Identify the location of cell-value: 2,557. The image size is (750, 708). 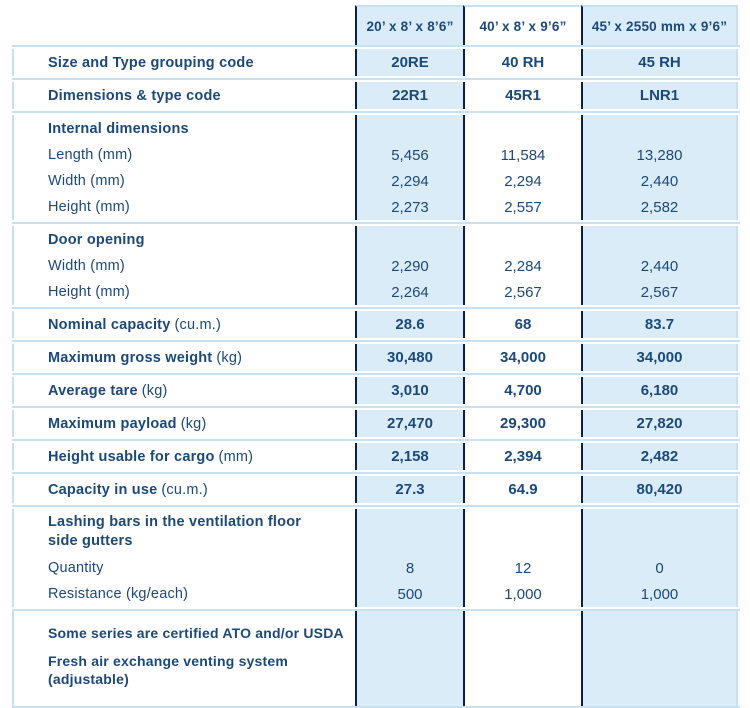
(523, 207).